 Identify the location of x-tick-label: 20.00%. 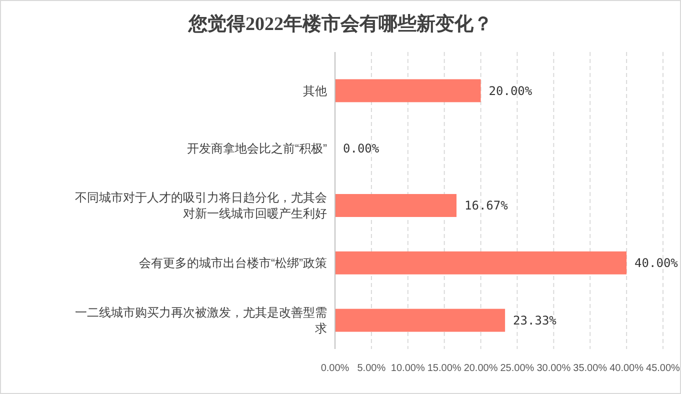
(481, 368).